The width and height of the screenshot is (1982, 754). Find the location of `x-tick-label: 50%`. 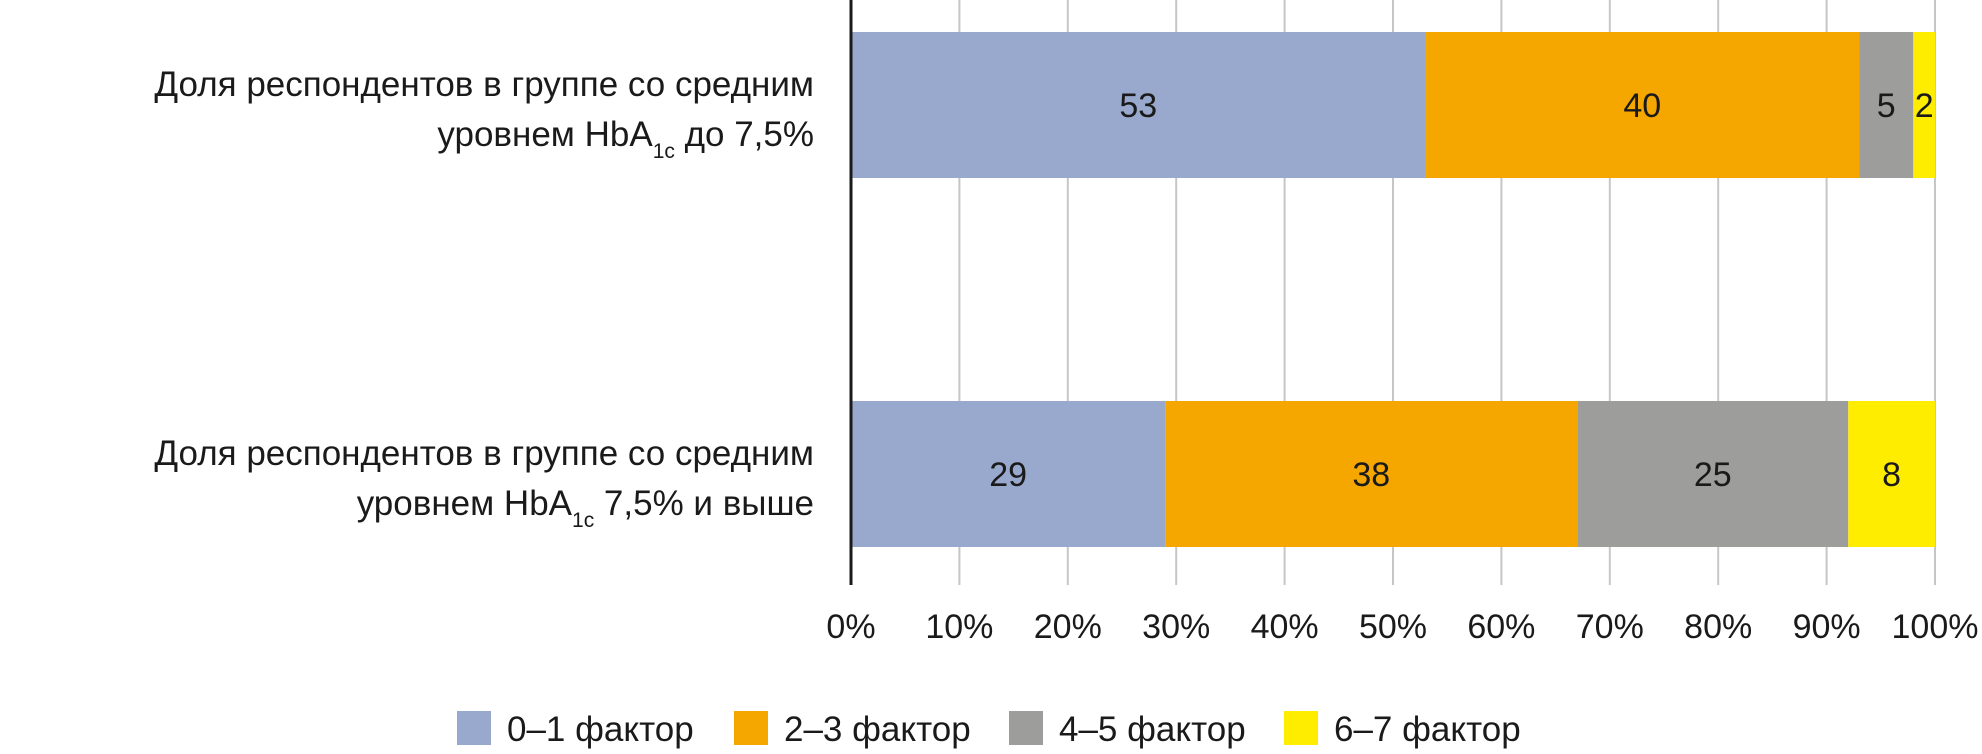

x-tick-label: 50% is located at coordinates (1393, 627).